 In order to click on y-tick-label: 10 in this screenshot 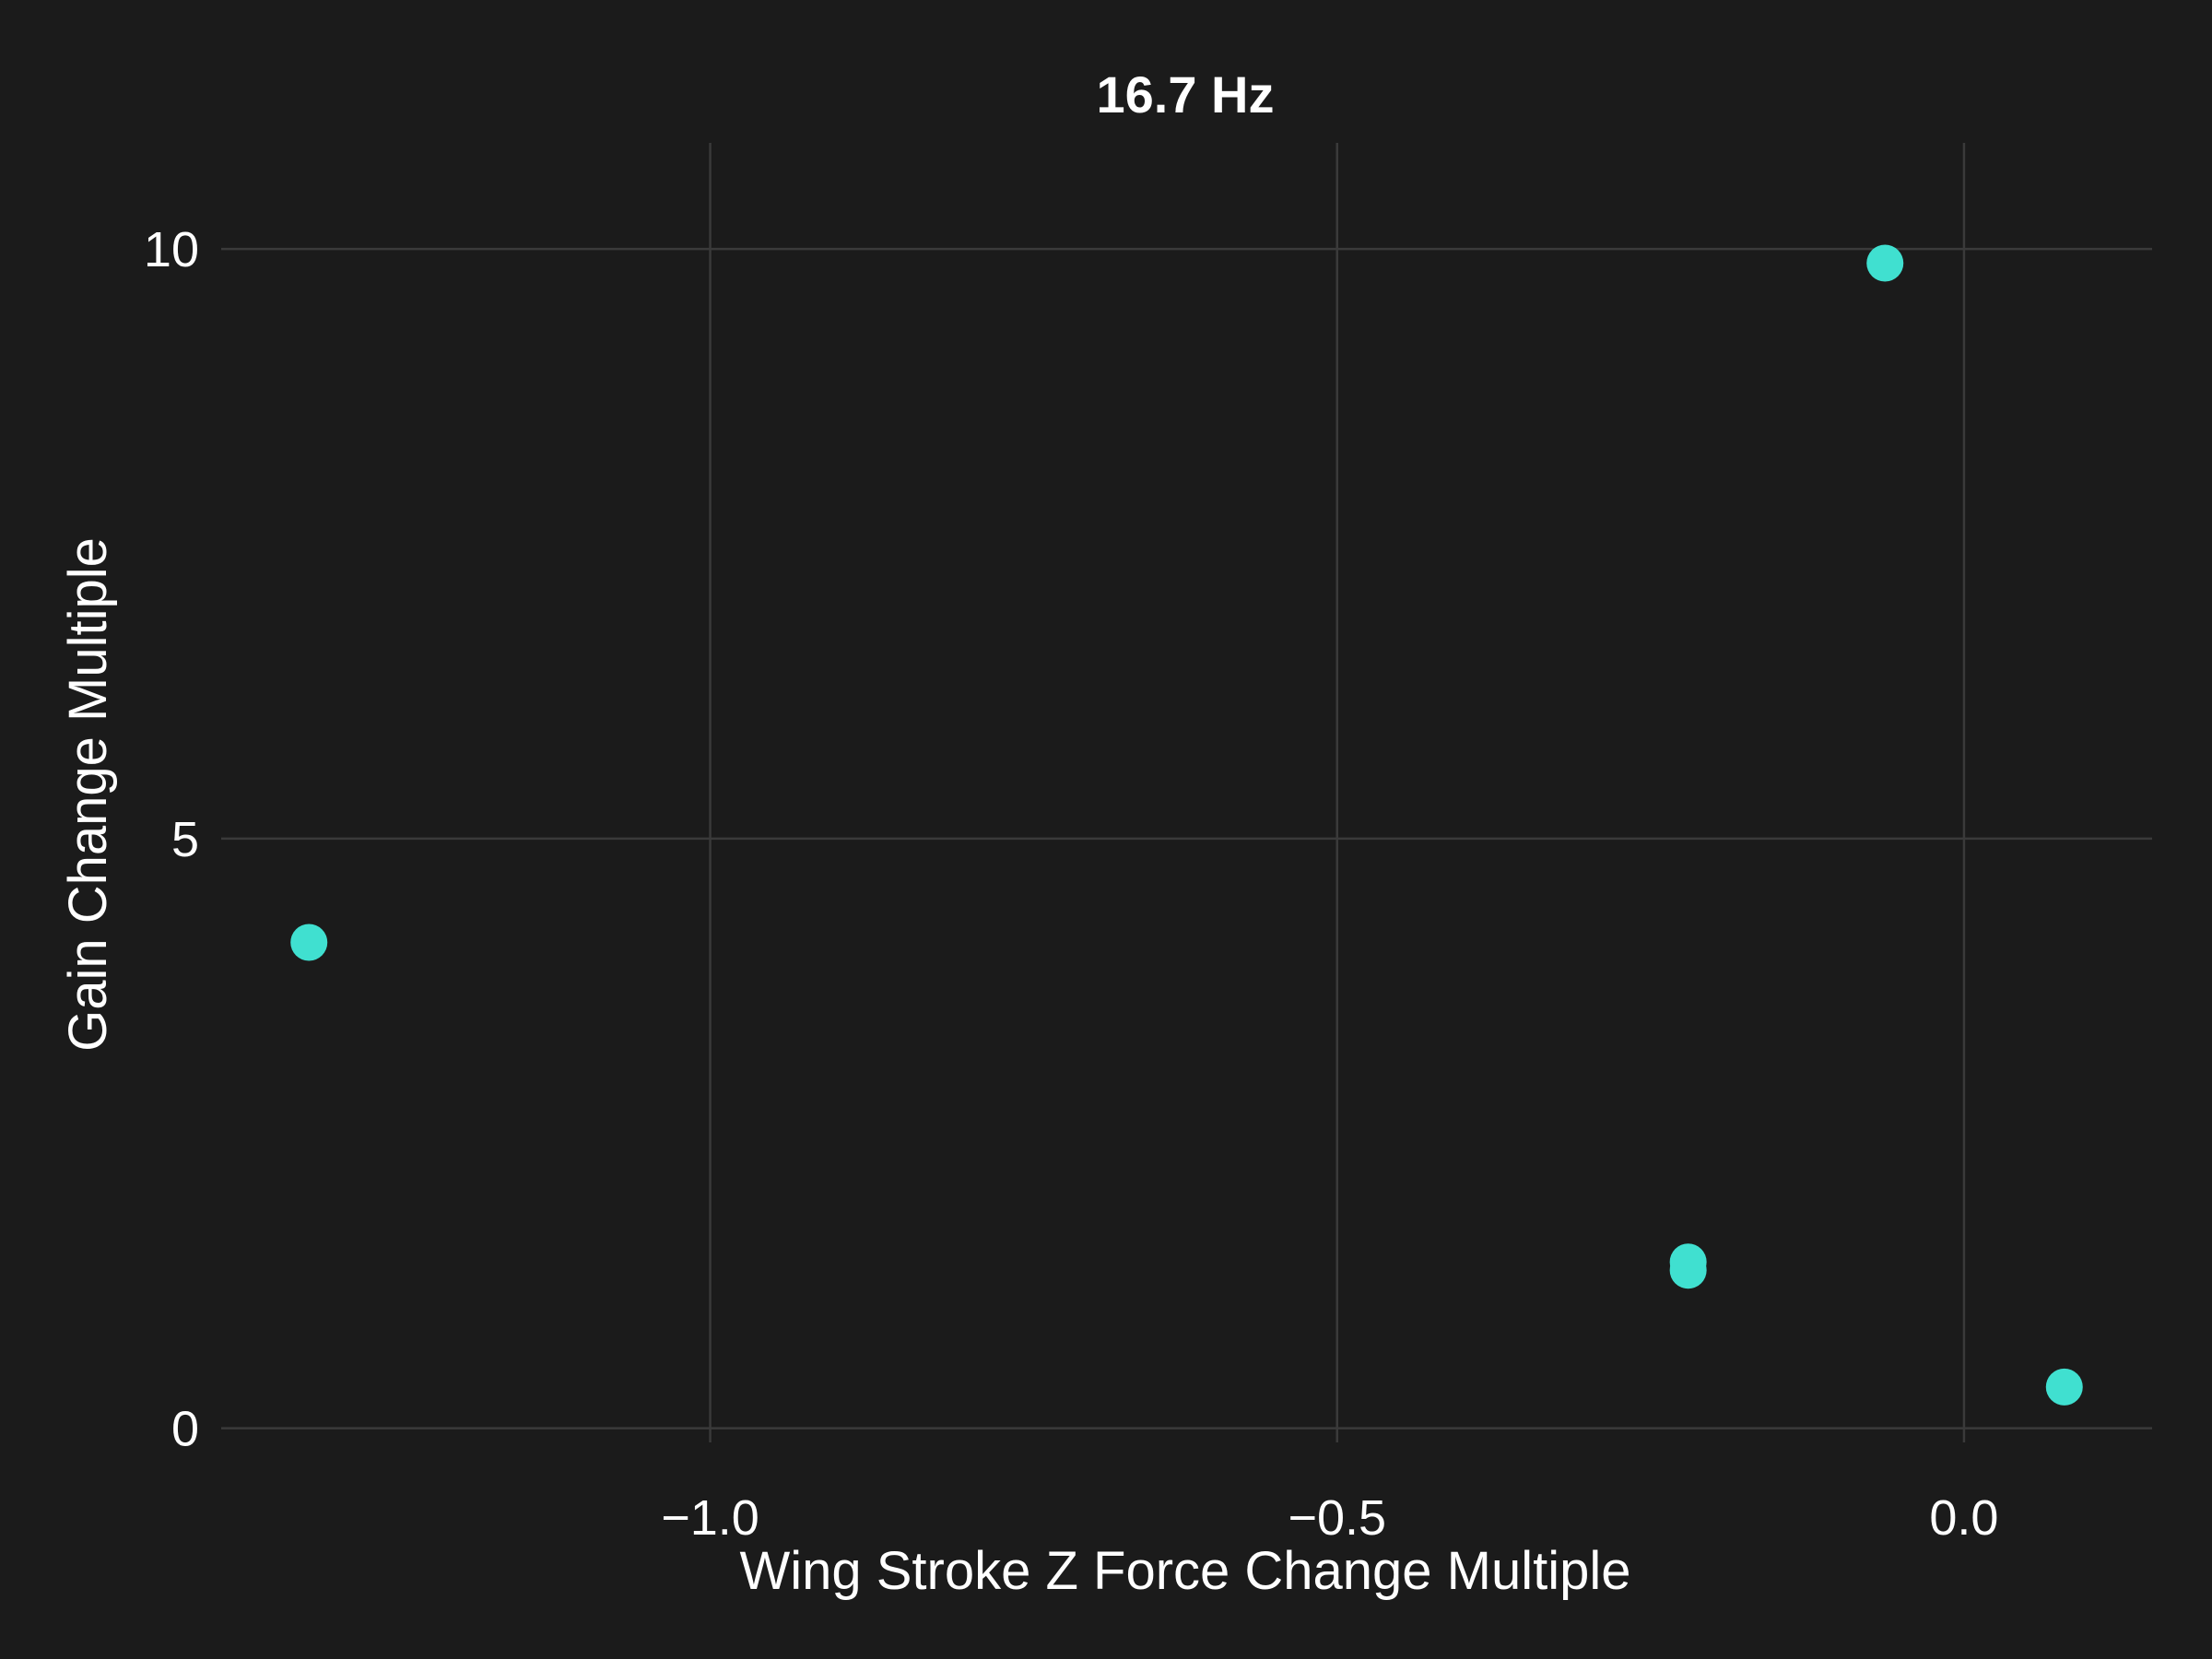, I will do `click(171, 249)`.